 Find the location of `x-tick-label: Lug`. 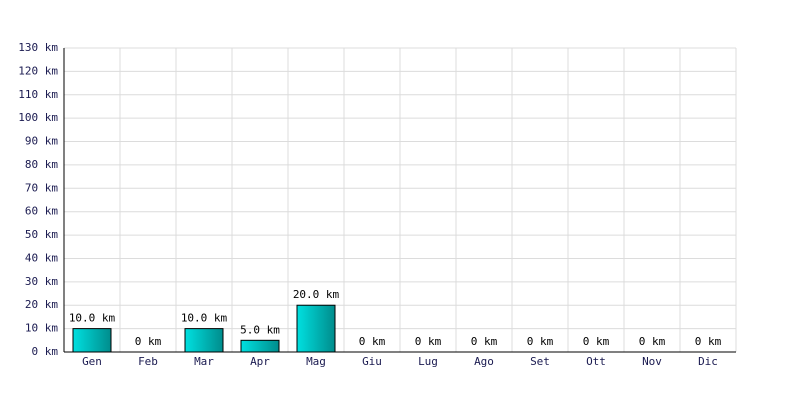

x-tick-label: Lug is located at coordinates (428, 361).